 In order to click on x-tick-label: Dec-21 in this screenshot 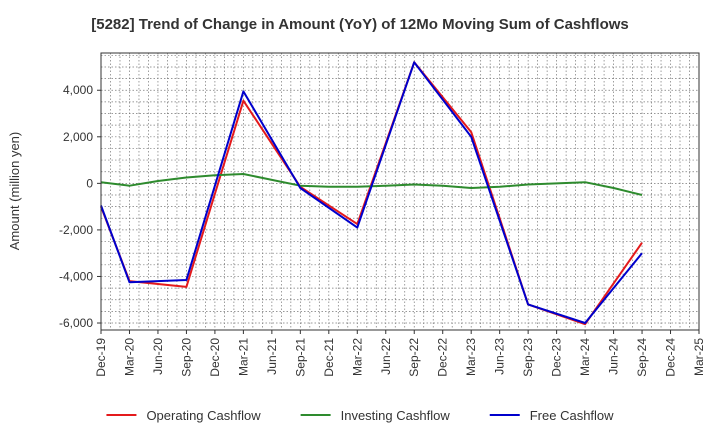, I will do `click(329, 357)`.